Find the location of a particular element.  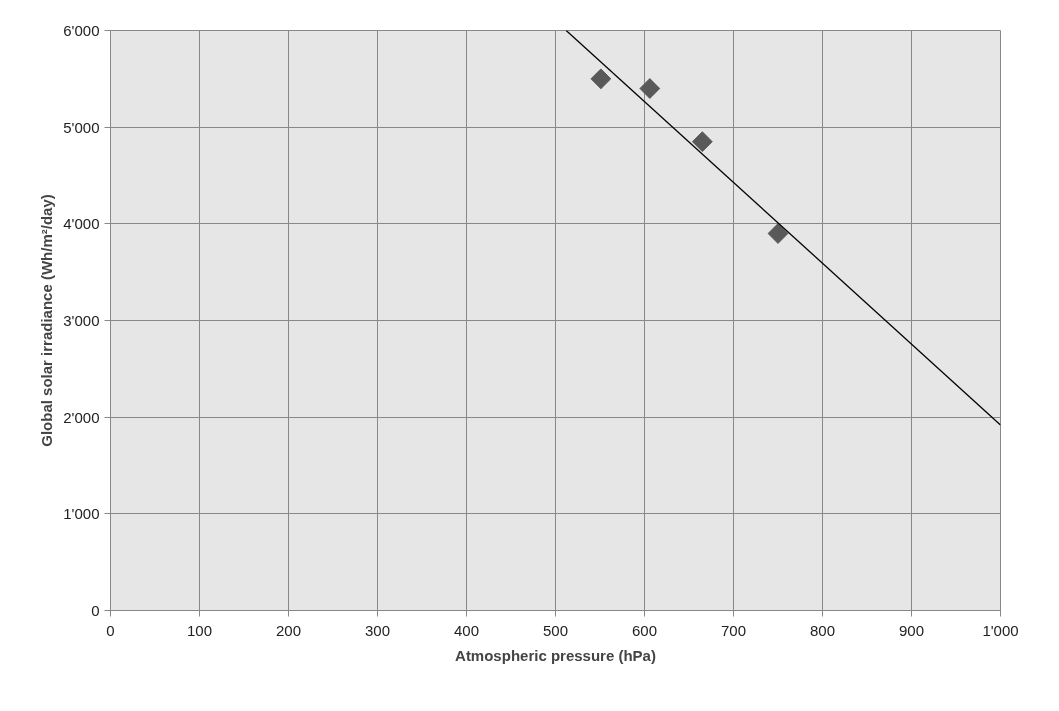

y-axis-title: Global solar irradiance (Wh/m²/day) is located at coordinates (47, 320).